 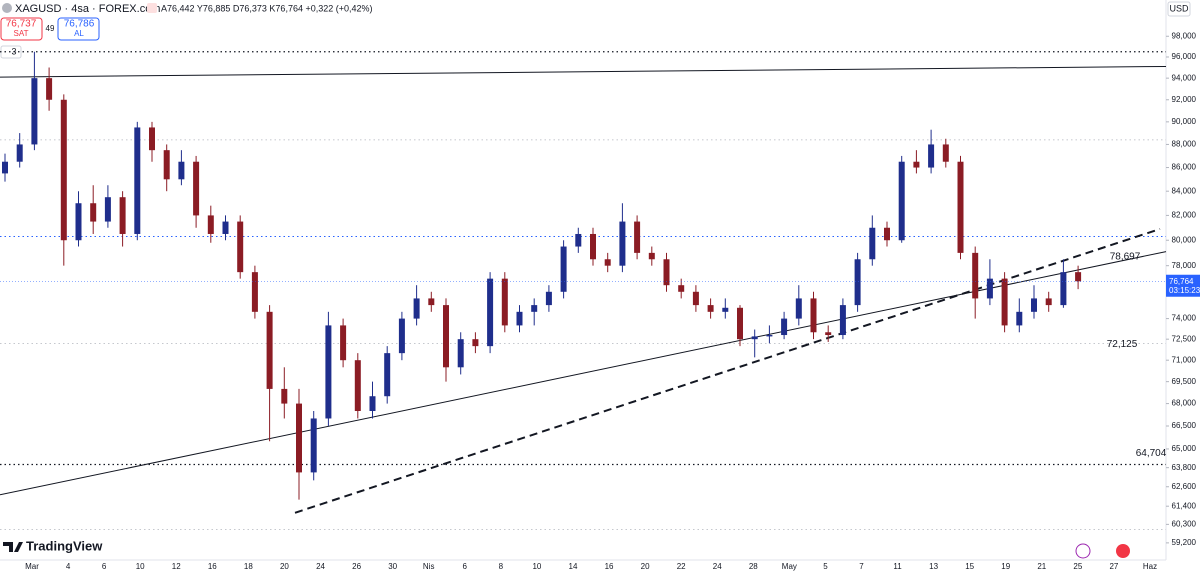 I want to click on x-tick-label: 8, so click(x=501, y=566).